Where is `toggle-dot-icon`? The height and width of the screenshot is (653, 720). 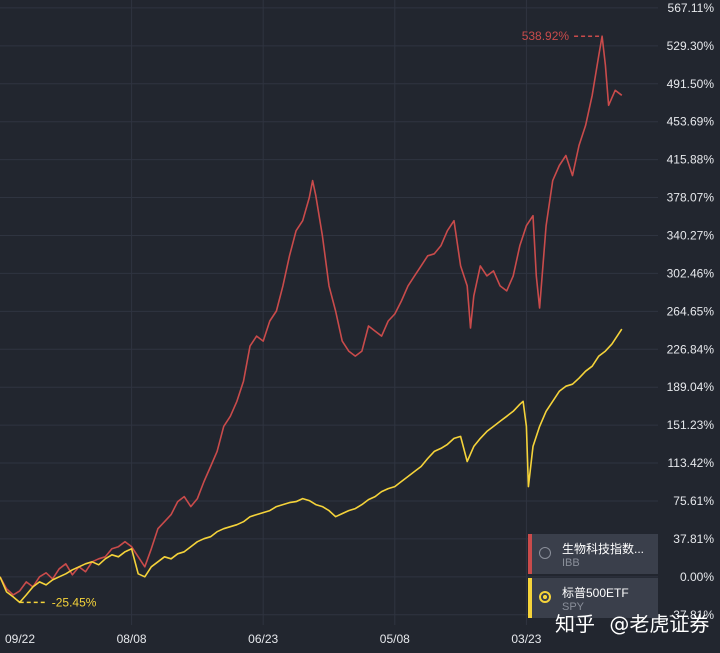 toggle-dot-icon is located at coordinates (545, 597).